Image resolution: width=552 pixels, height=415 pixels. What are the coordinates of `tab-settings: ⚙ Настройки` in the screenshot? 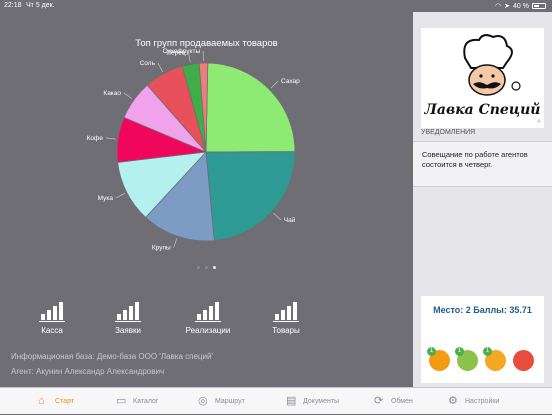 It's located at (473, 401).